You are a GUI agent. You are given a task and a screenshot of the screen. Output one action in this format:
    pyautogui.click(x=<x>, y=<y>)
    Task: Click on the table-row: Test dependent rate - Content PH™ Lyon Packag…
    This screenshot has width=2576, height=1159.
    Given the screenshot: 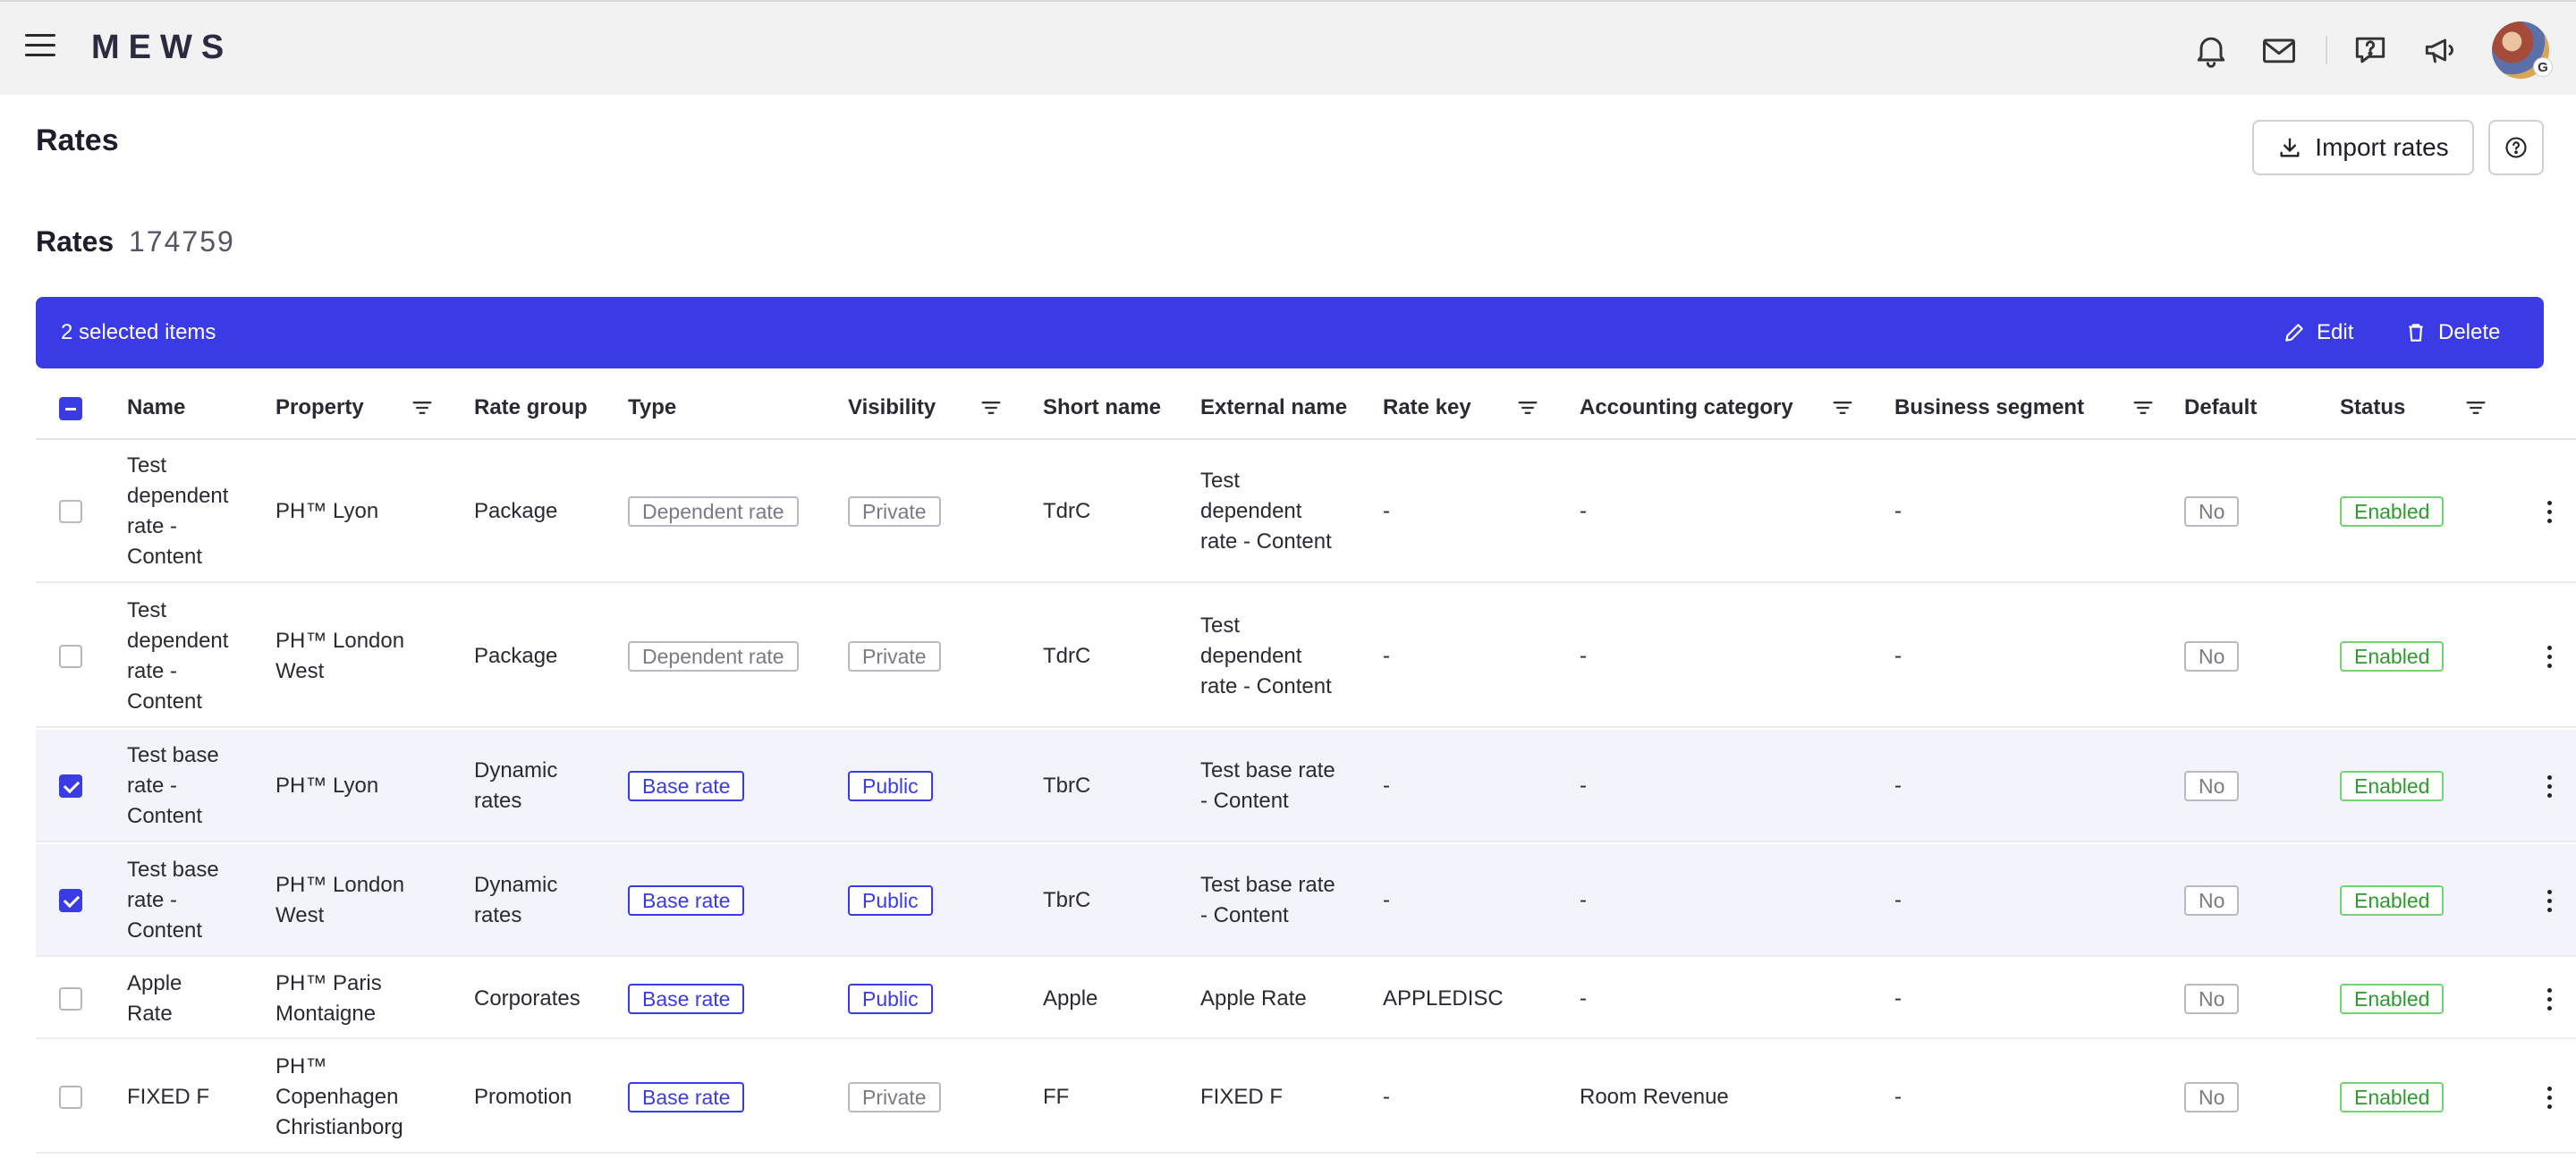 What is the action you would take?
    pyautogui.click(x=1306, y=511)
    